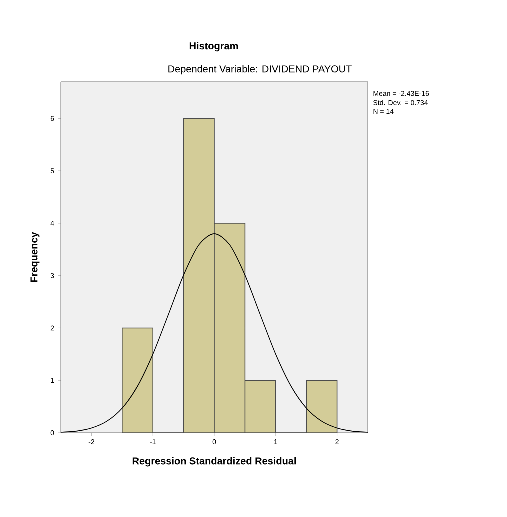 The image size is (507, 517). I want to click on chart-subtitle: Dependent Variable: DIVIDEND PAYOUT, so click(260, 70).